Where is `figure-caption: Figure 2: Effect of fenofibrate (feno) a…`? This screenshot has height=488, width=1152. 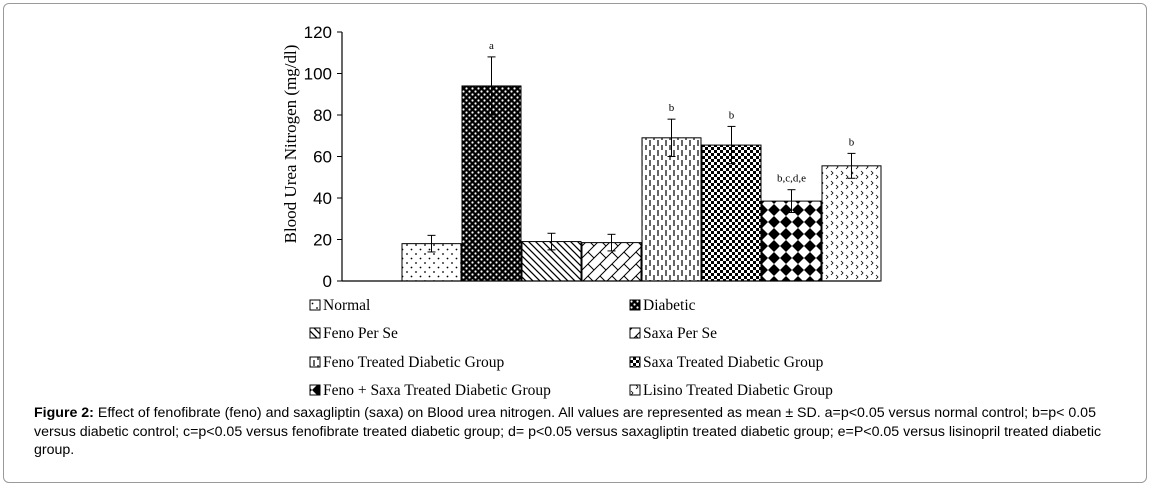
figure-caption: Figure 2: Effect of fenofibrate (feno) a… is located at coordinates (579, 432).